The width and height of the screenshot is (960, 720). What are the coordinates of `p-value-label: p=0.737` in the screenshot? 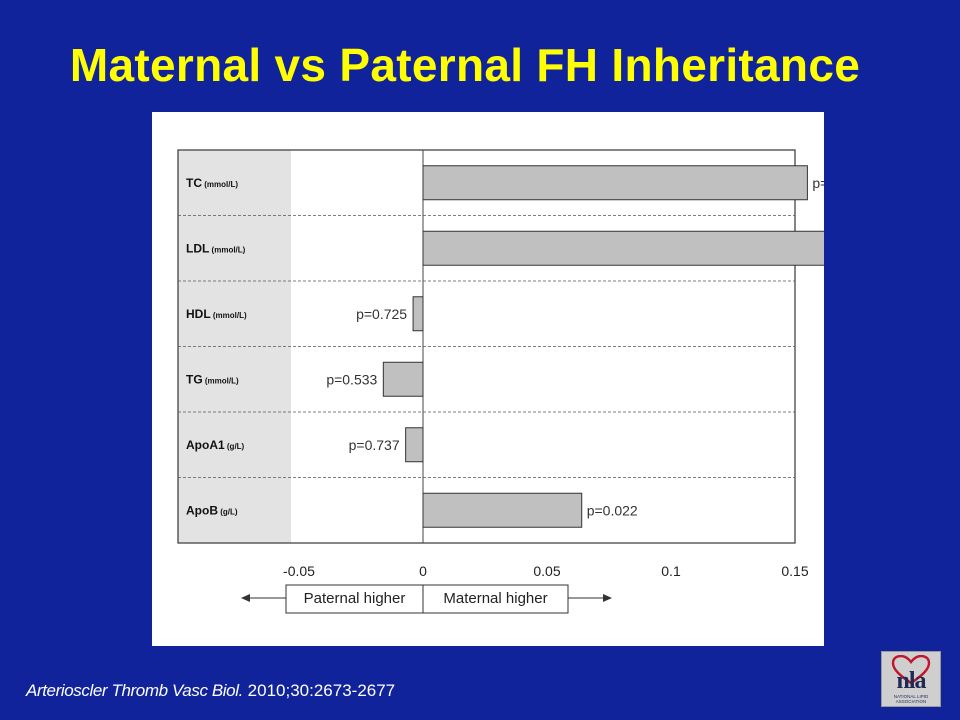 It's located at (374, 445).